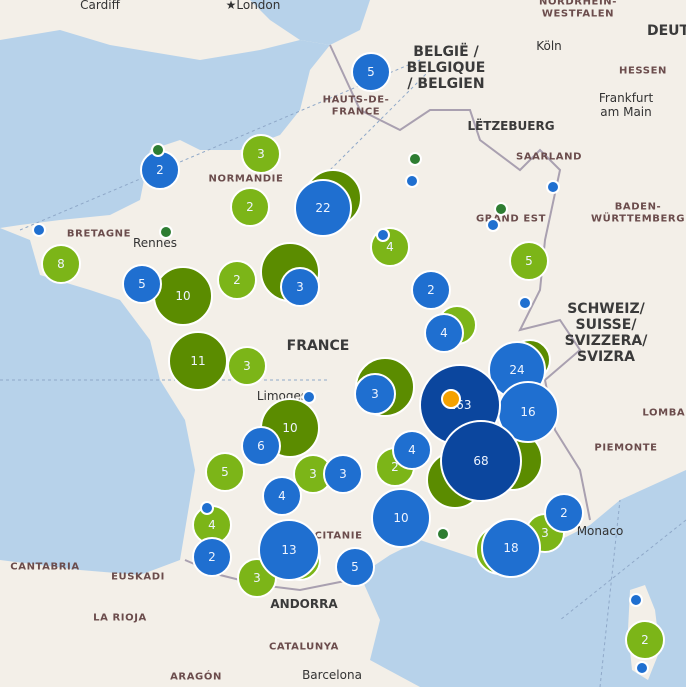 This screenshot has width=686, height=687. Describe the element at coordinates (626, 105) in the screenshot. I see `label-frankfurt: Frankfurt am Main` at that location.